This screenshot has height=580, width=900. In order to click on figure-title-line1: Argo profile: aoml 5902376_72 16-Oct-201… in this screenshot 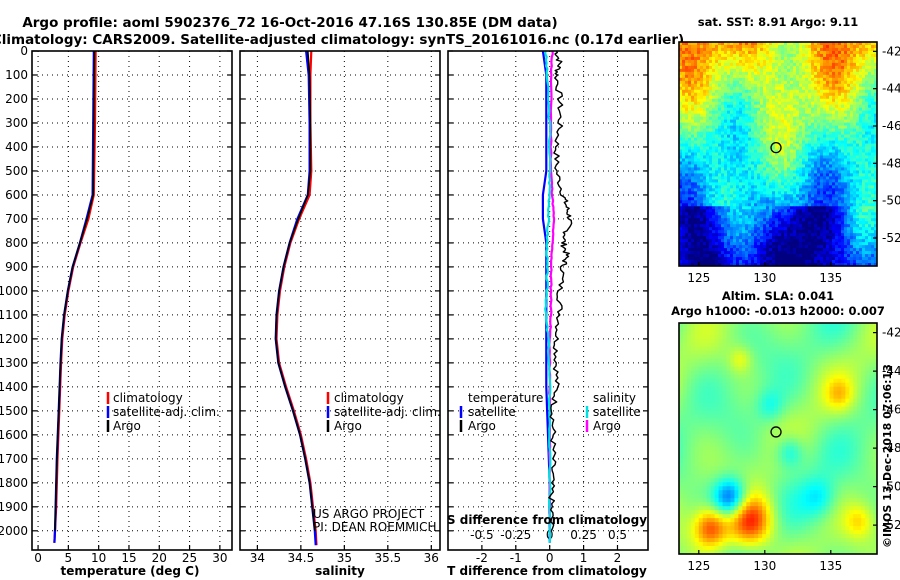, I will do `click(289, 23)`.